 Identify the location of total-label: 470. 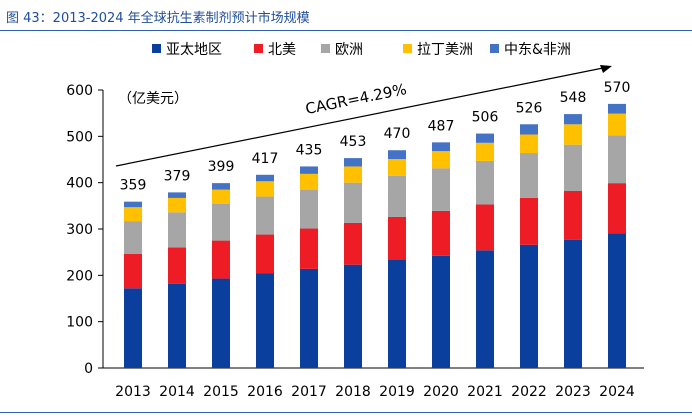
(397, 134).